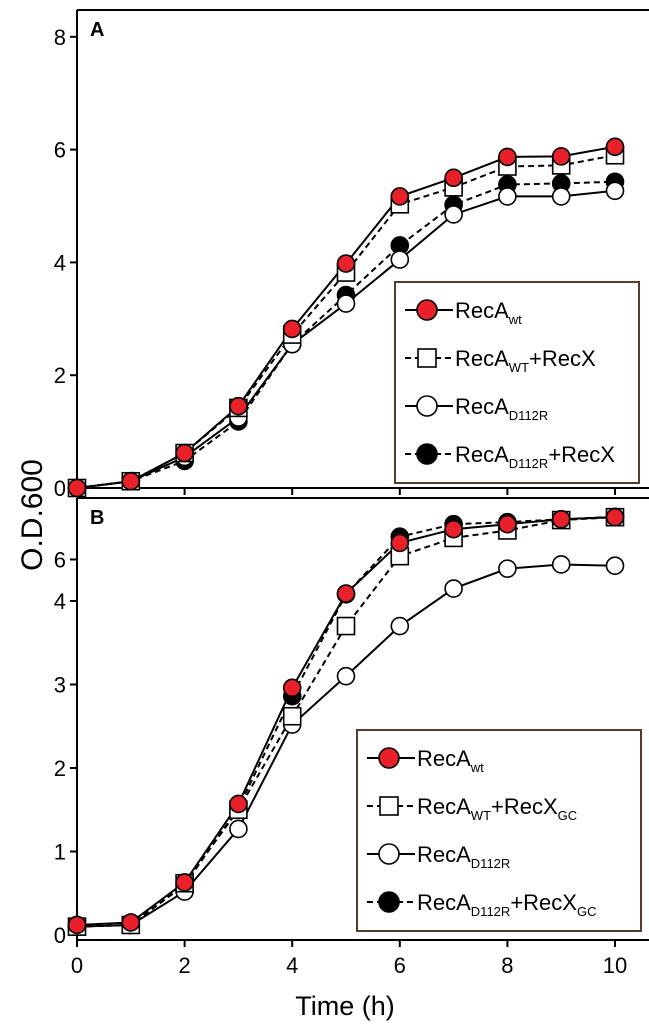 Image resolution: width=649 pixels, height=1029 pixels. Describe the element at coordinates (32, 515) in the screenshot. I see `y-axis-label: O.D.600` at that location.